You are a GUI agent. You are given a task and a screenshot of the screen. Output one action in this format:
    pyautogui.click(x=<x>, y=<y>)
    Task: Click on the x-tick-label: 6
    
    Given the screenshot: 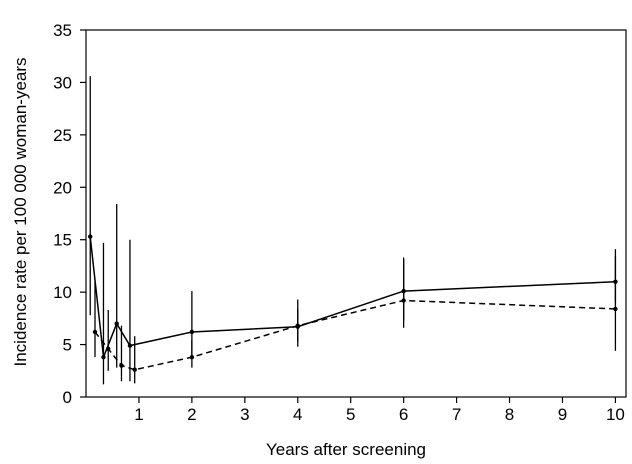 What is the action you would take?
    pyautogui.click(x=403, y=414)
    